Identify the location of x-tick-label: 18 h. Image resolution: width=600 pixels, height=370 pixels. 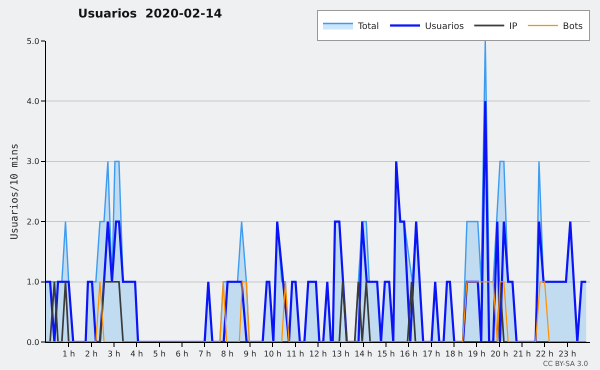
(454, 354).